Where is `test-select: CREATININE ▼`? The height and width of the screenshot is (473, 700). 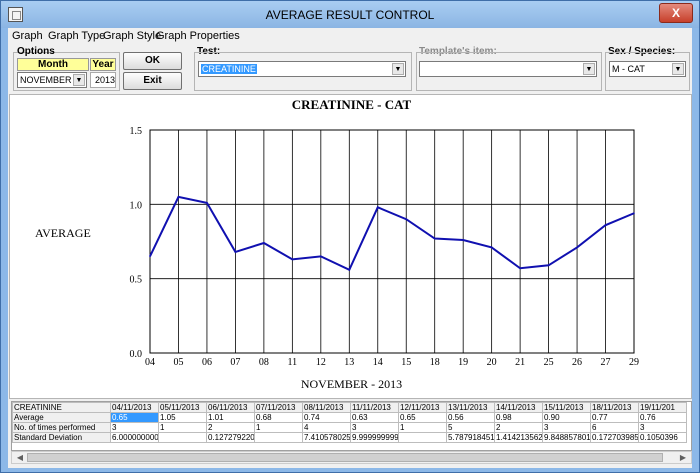 test-select: CREATININE ▼ is located at coordinates (302, 69).